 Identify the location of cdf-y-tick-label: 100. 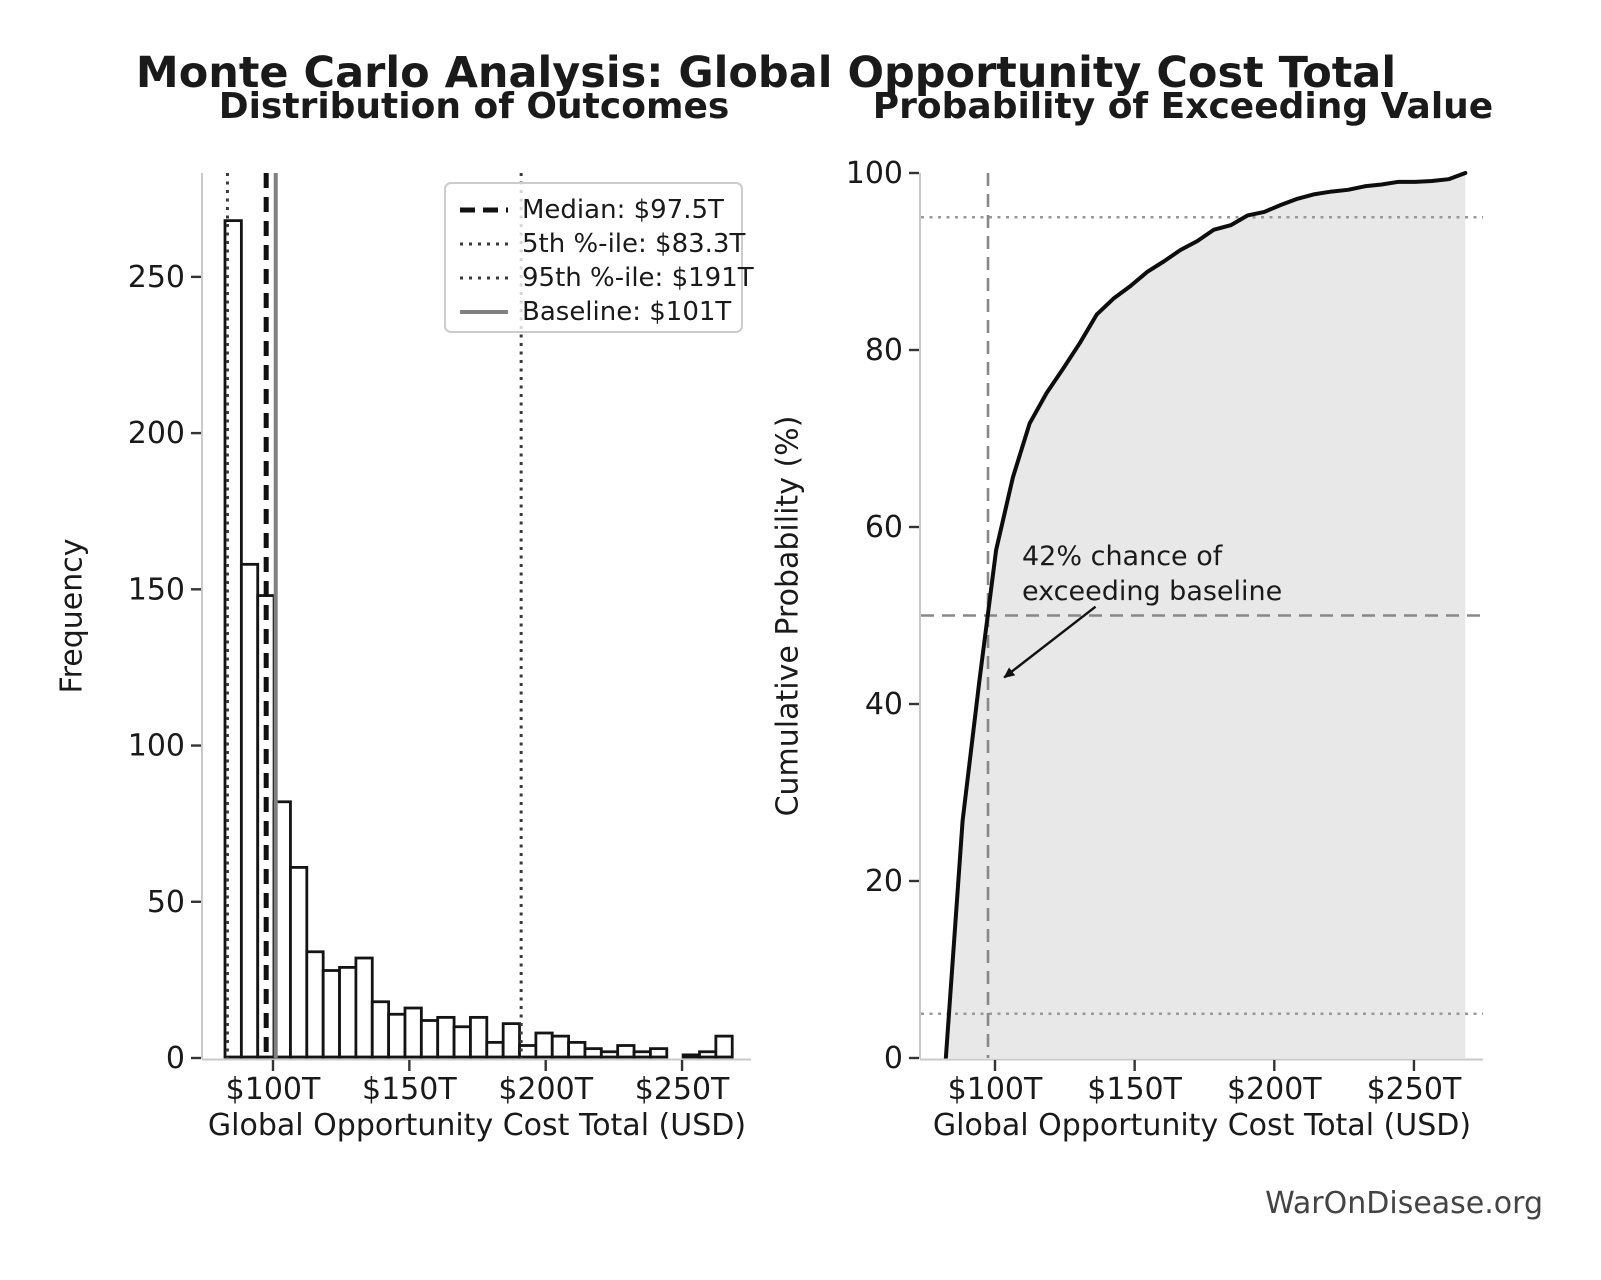
(874, 173).